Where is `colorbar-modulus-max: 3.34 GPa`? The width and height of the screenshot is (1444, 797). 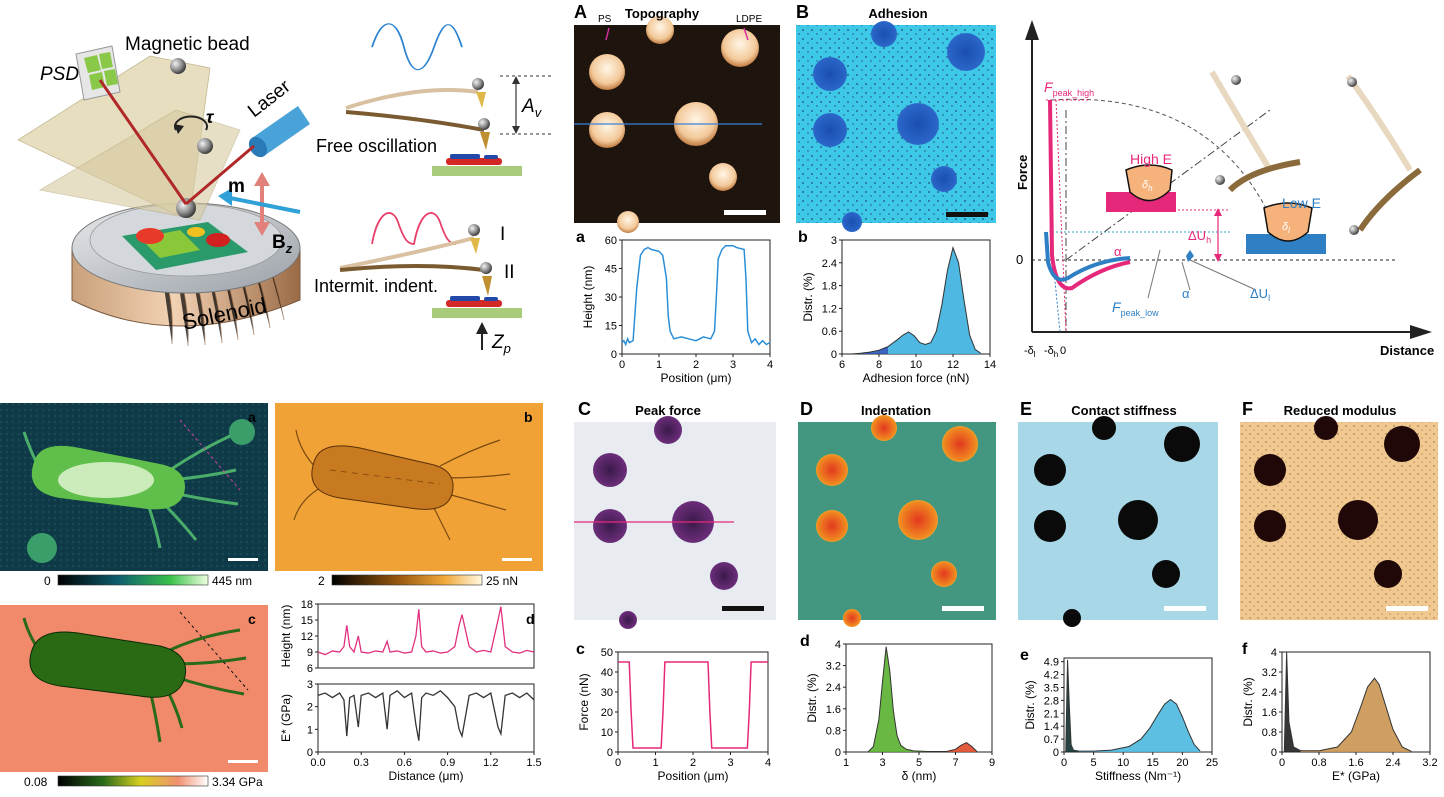 colorbar-modulus-max: 3.34 GPa is located at coordinates (237, 782).